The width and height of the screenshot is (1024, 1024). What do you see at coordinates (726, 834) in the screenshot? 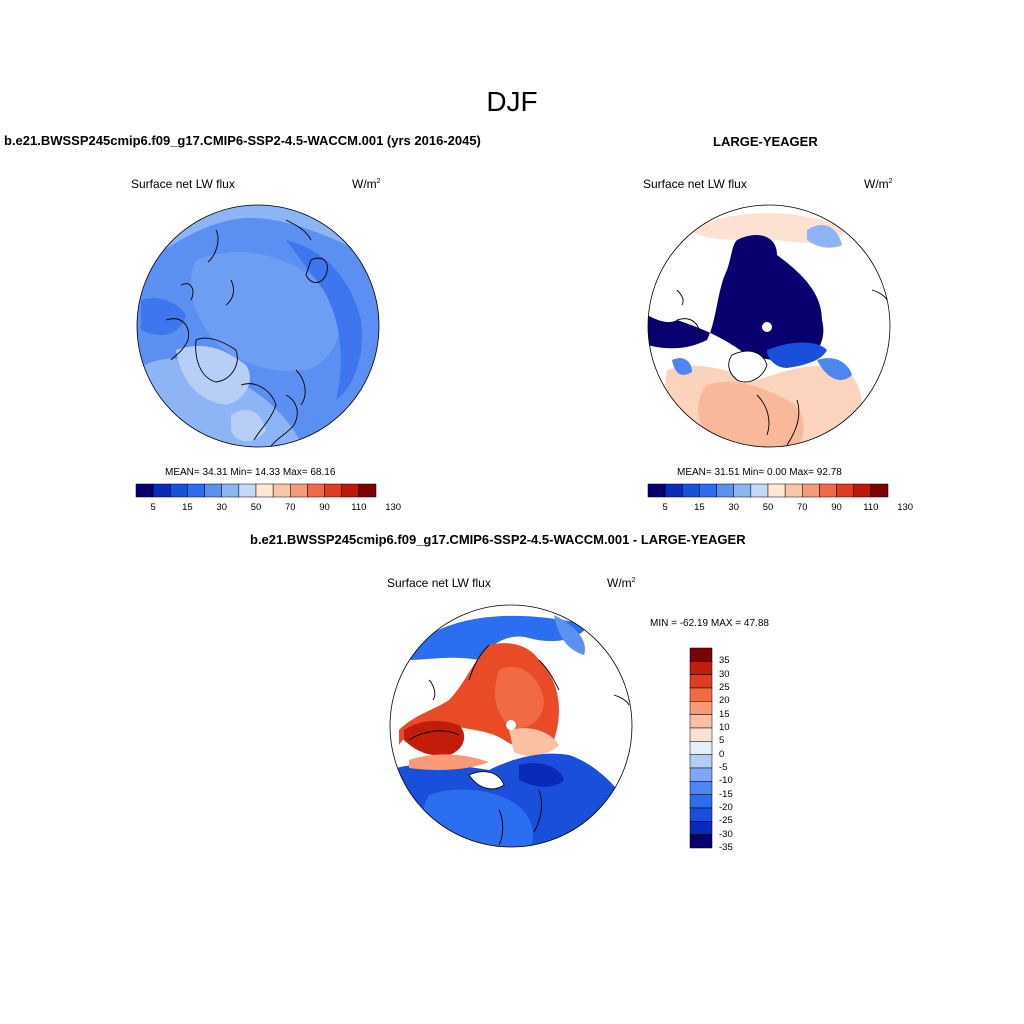
I see `colorbar-tick-label: -30` at bounding box center [726, 834].